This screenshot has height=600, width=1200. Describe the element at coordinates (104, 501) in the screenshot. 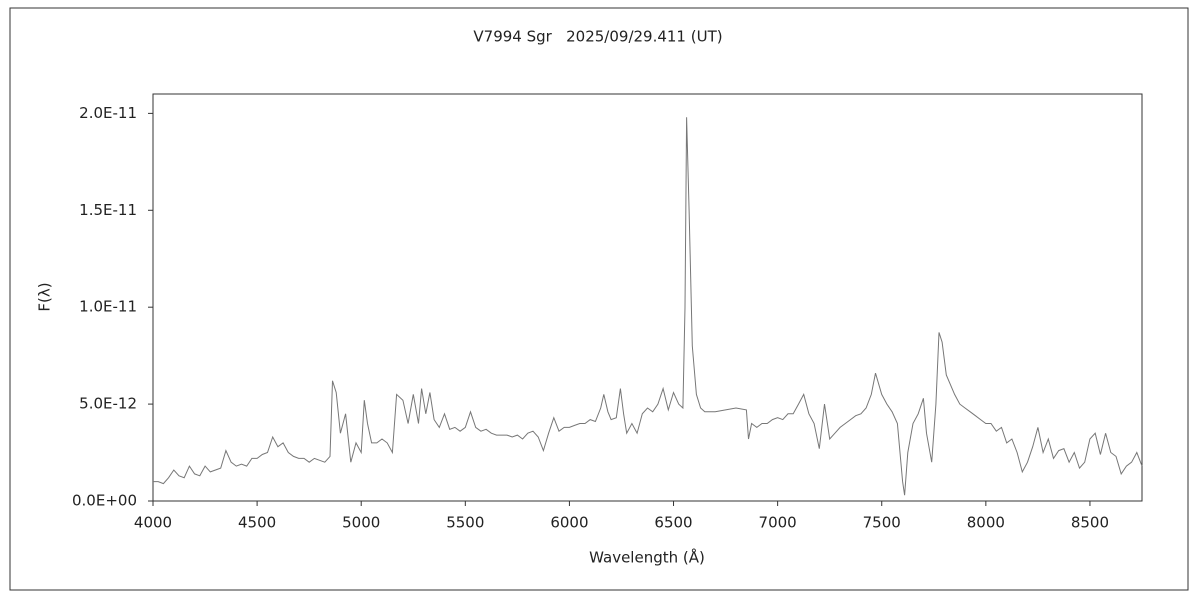

I see `y-tick-label: 0.0E+00` at that location.